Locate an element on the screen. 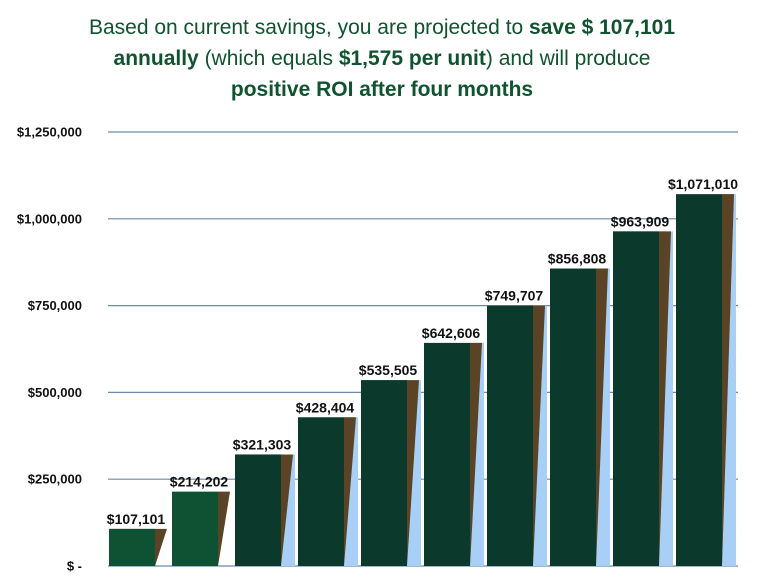 The width and height of the screenshot is (764, 581). headline-line-3: positive ROI after four months is located at coordinates (382, 89).